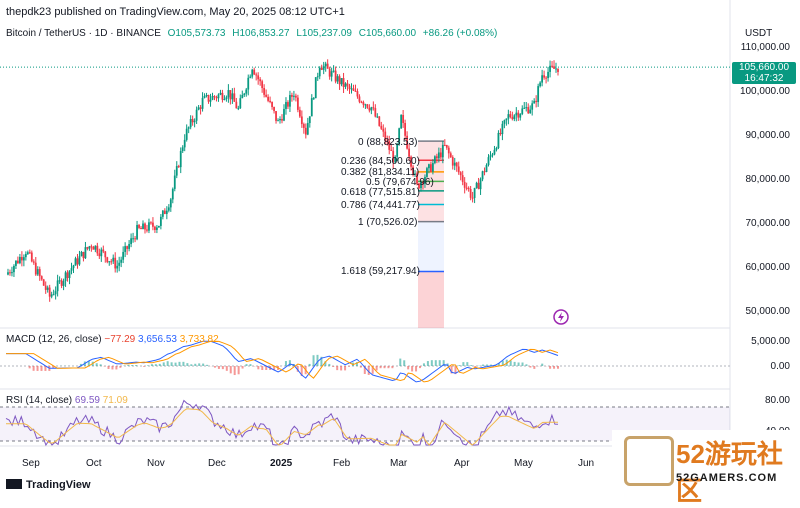 The image size is (800, 508). What do you see at coordinates (380, 205) in the screenshot?
I see `fib-level-0786: 0.786 (74,441.77)` at bounding box center [380, 205].